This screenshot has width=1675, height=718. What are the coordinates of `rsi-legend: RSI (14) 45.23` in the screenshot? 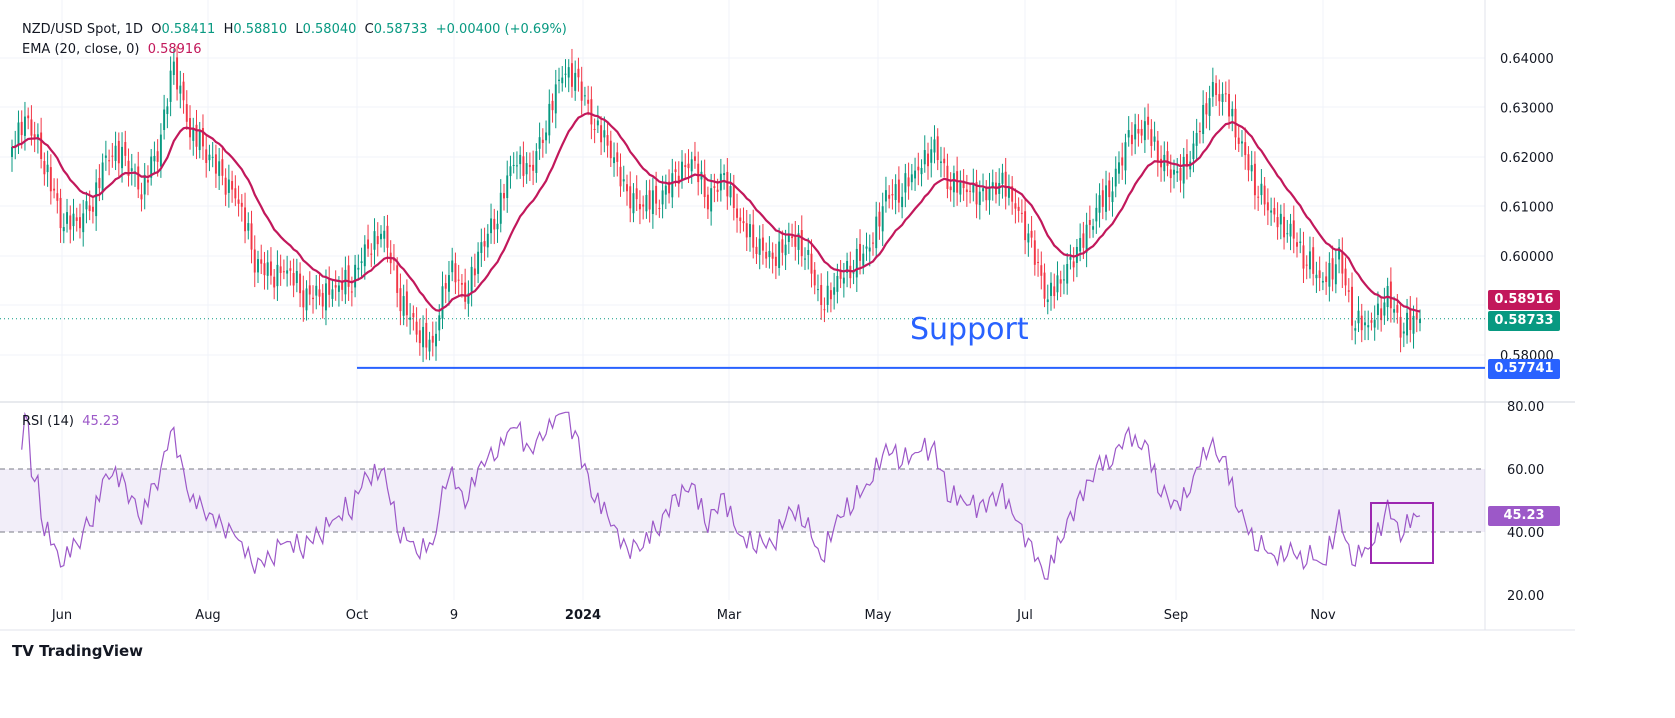 It's located at (70, 421).